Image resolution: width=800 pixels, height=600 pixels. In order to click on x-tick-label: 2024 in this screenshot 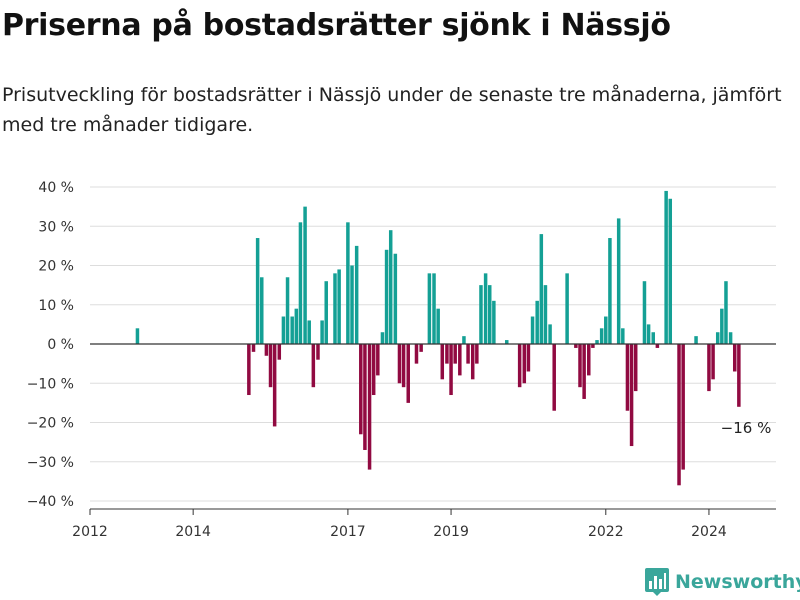, I will do `click(709, 532)`.